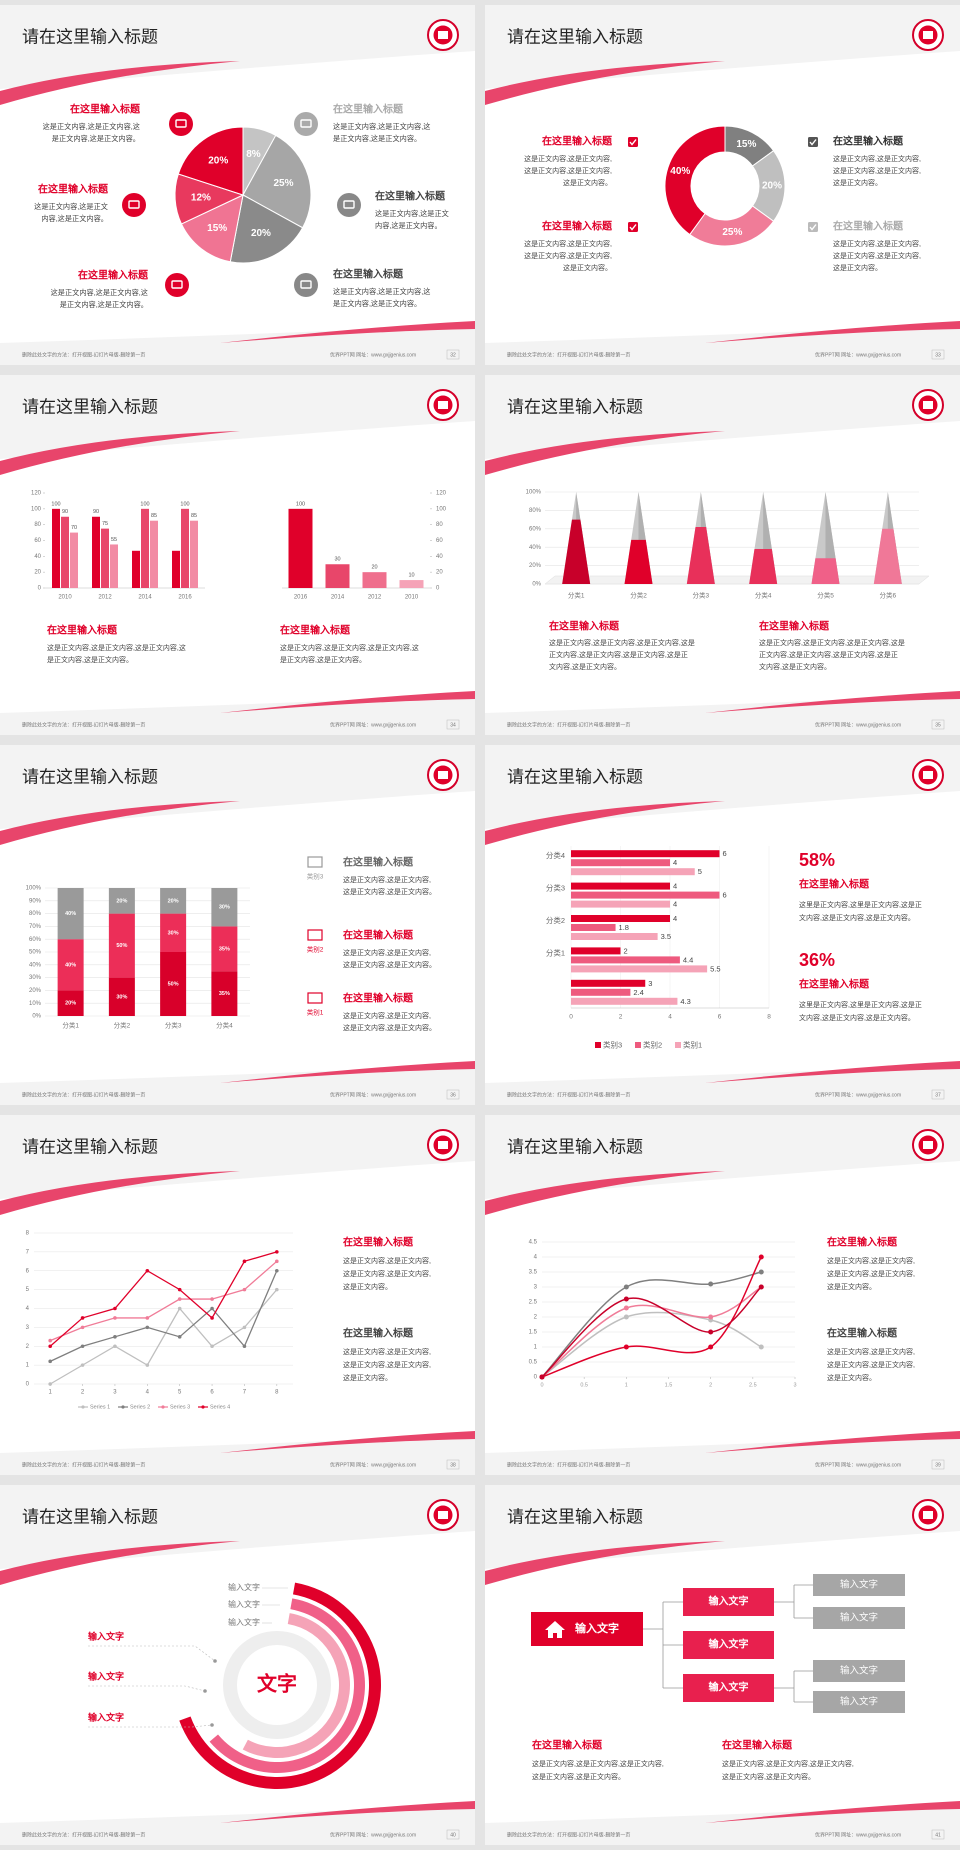 The height and width of the screenshot is (1850, 960). I want to click on body-text: 文内容,这是正文内容,这是正文内容。, so click(857, 1017).